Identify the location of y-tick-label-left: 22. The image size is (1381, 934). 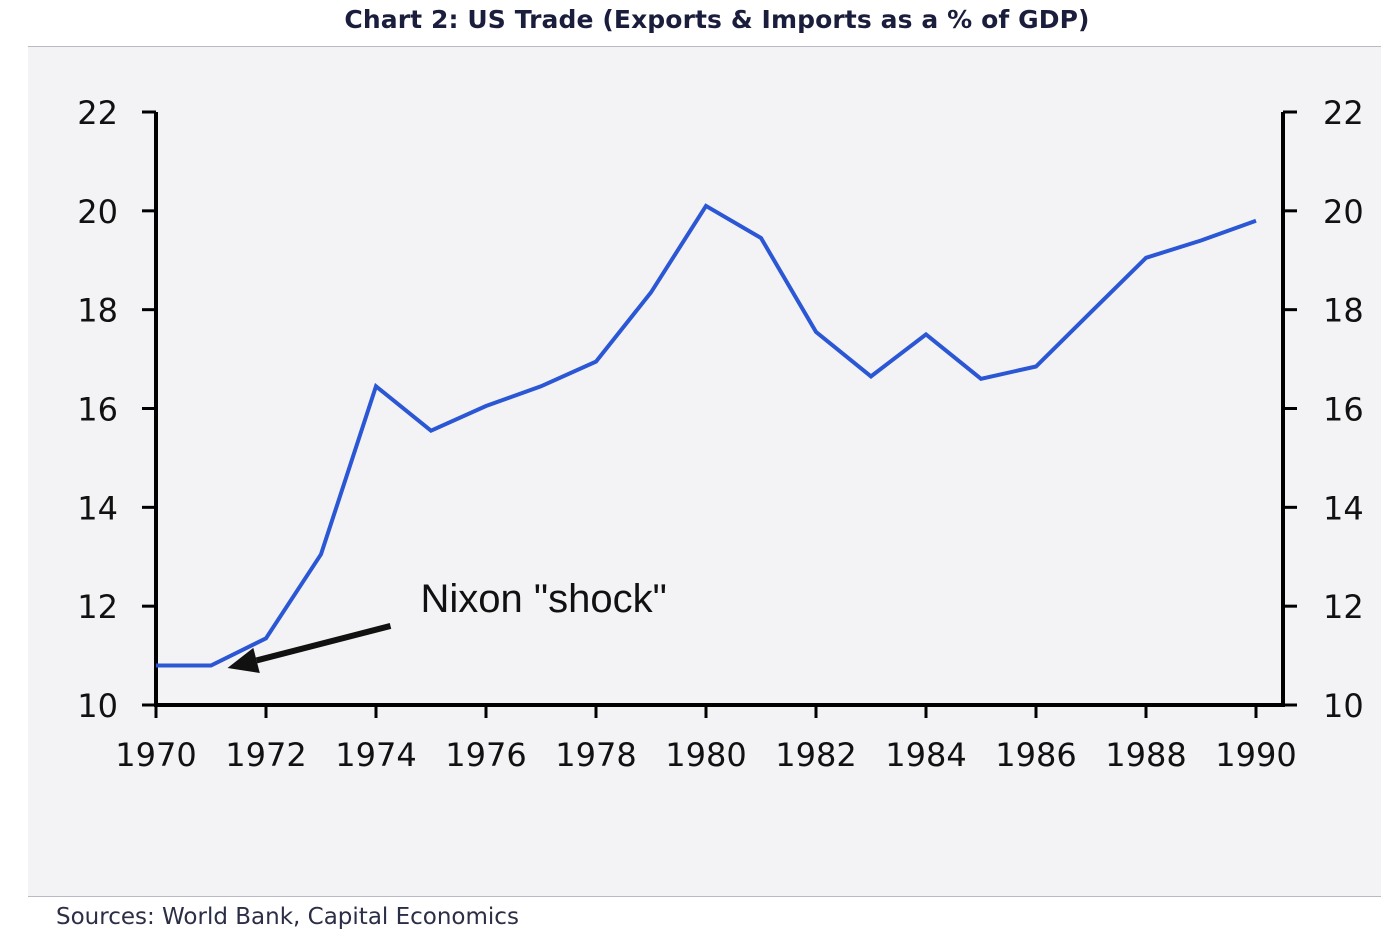
(97, 113).